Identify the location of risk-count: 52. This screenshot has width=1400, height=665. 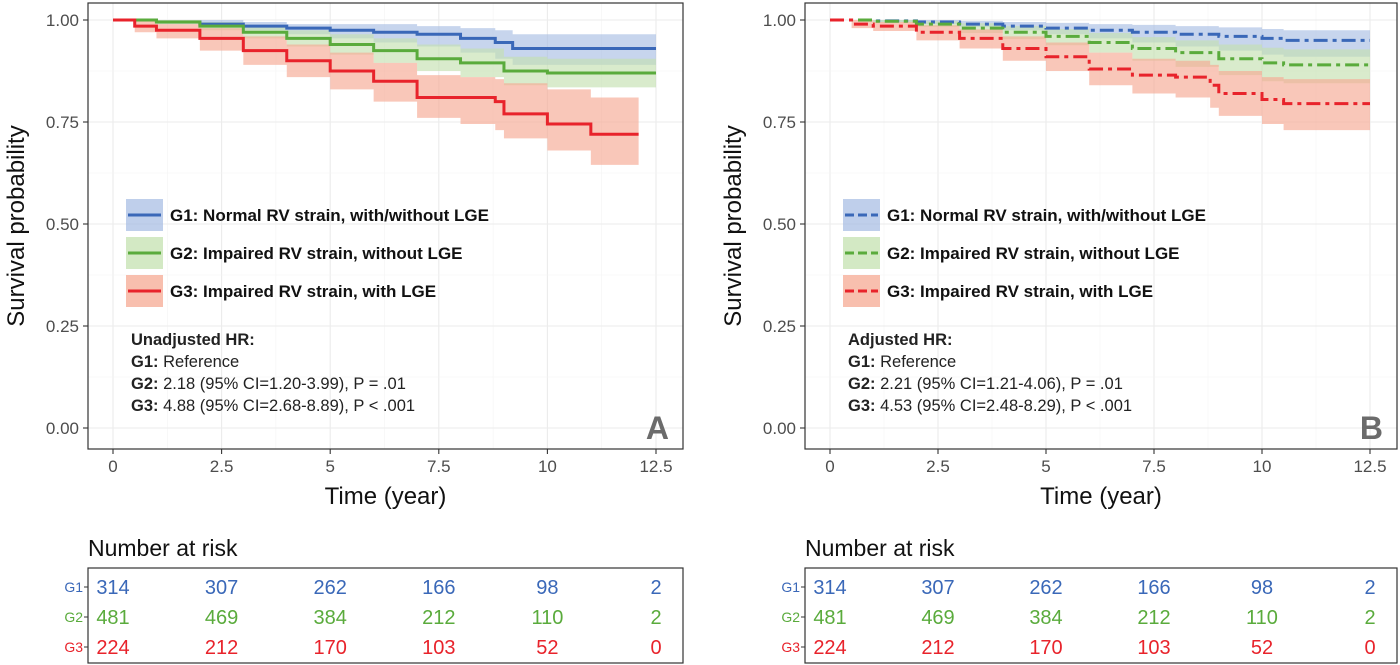
(547, 648).